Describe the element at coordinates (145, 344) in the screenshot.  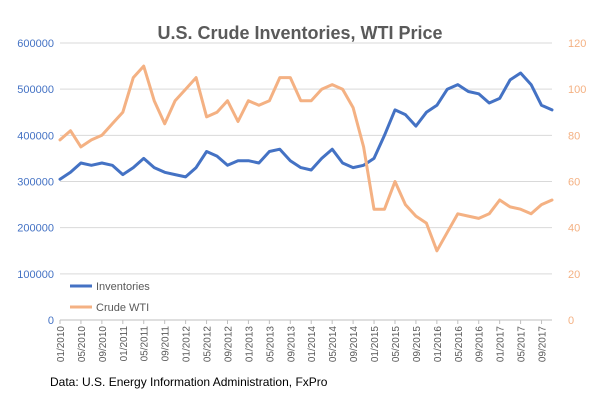
I see `x-tick-label: 05/2011` at that location.